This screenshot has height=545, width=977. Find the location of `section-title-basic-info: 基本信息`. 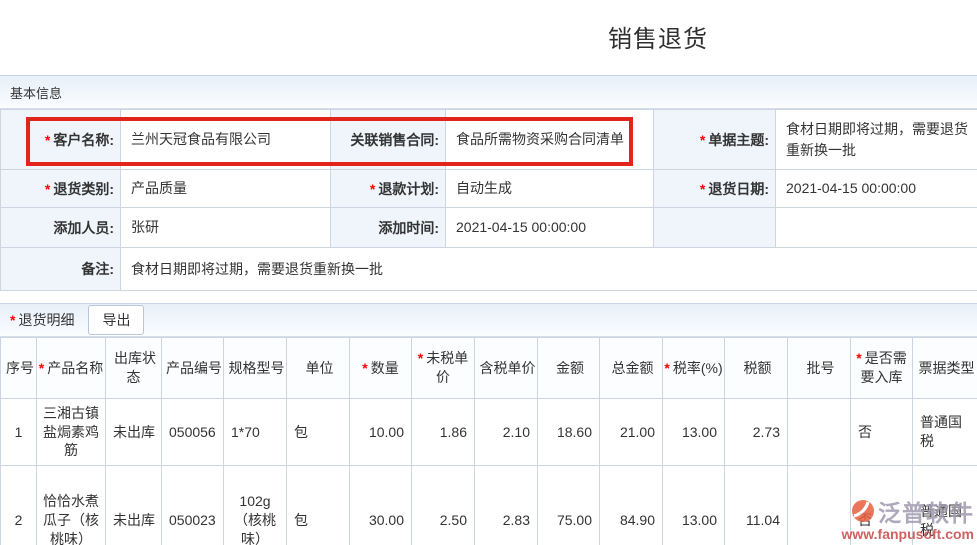

section-title-basic-info: 基本信息 is located at coordinates (36, 93).